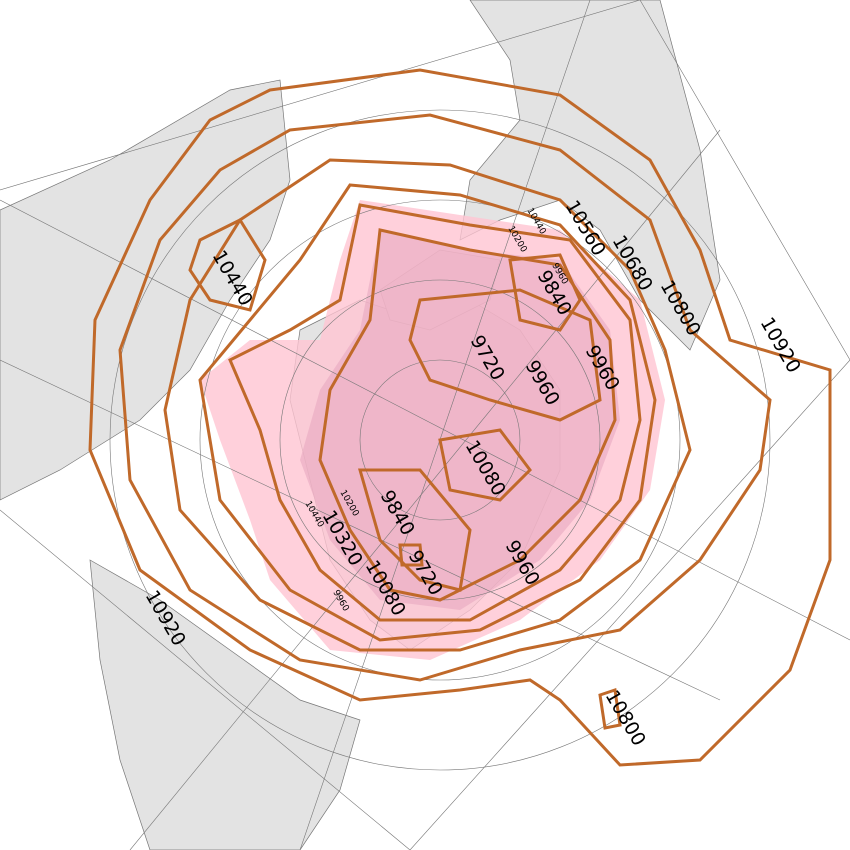 The image size is (850, 850). I want to click on latitude-circle, so click(440, 440).